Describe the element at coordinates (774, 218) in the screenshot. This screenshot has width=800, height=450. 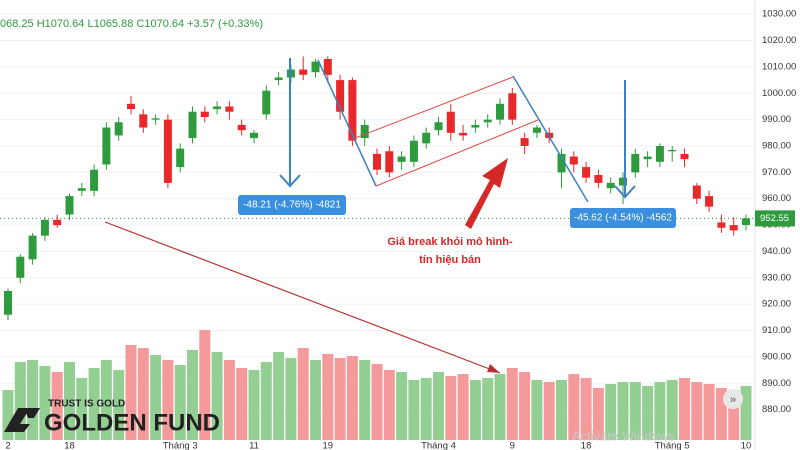
I see `last-price-label: 952.55` at that location.